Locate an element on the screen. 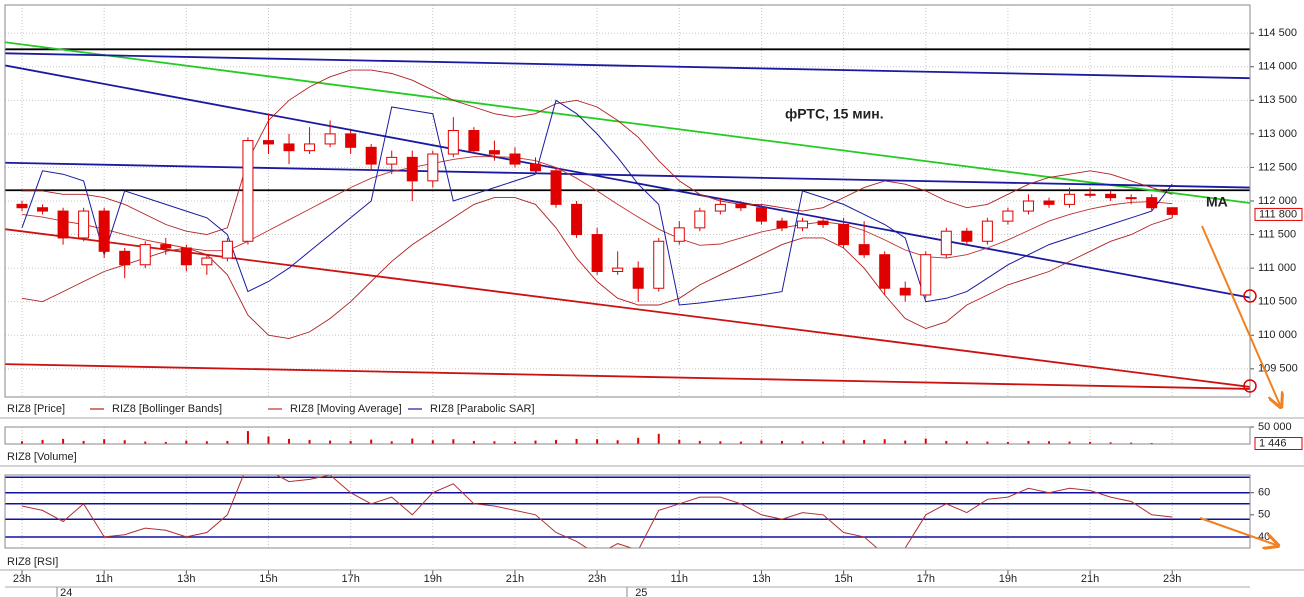 This screenshot has height=597, width=1304. y-tick-label: 111 500 is located at coordinates (1277, 234).